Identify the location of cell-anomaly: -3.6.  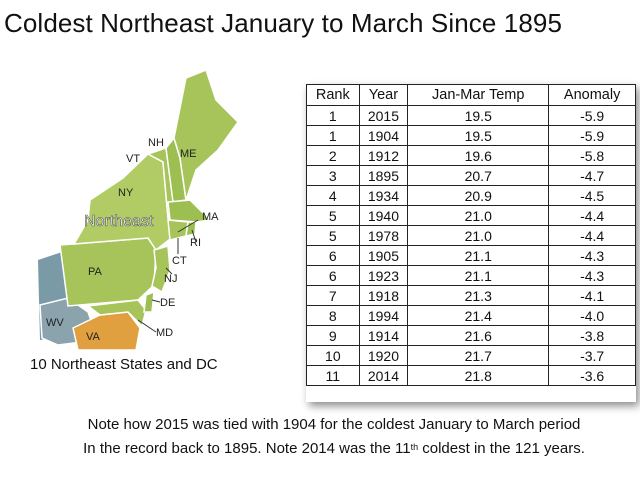
(592, 375).